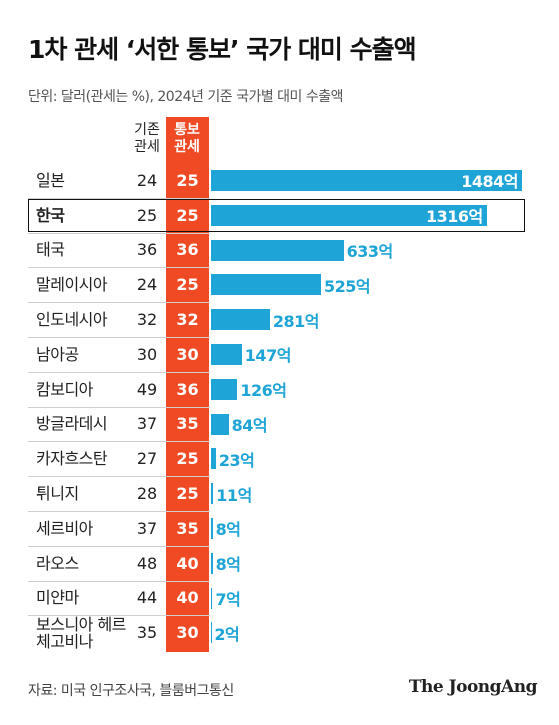 This screenshot has width=559, height=725. Describe the element at coordinates (236, 460) in the screenshot. I see `value-label: 23억` at that location.